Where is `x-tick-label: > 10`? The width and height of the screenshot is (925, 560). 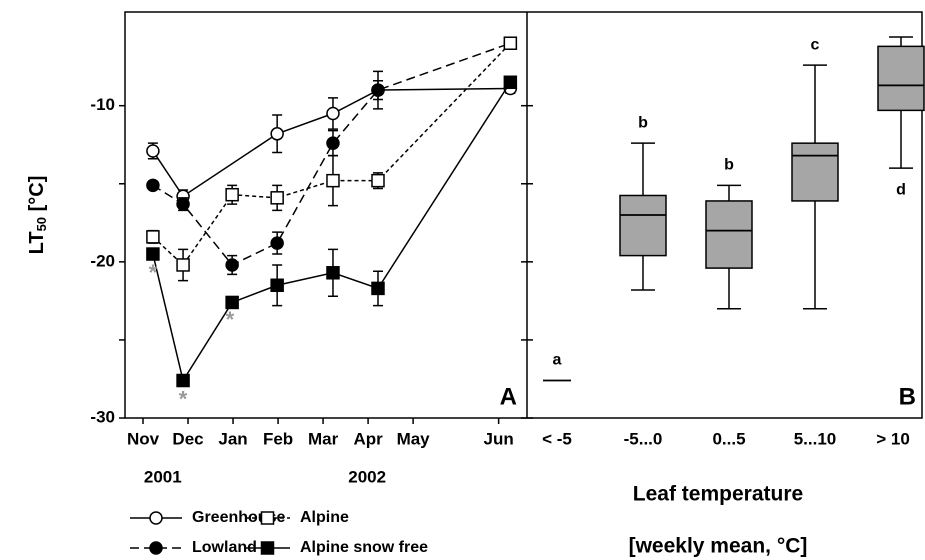
x-tick-label: > 10 is located at coordinates (893, 438).